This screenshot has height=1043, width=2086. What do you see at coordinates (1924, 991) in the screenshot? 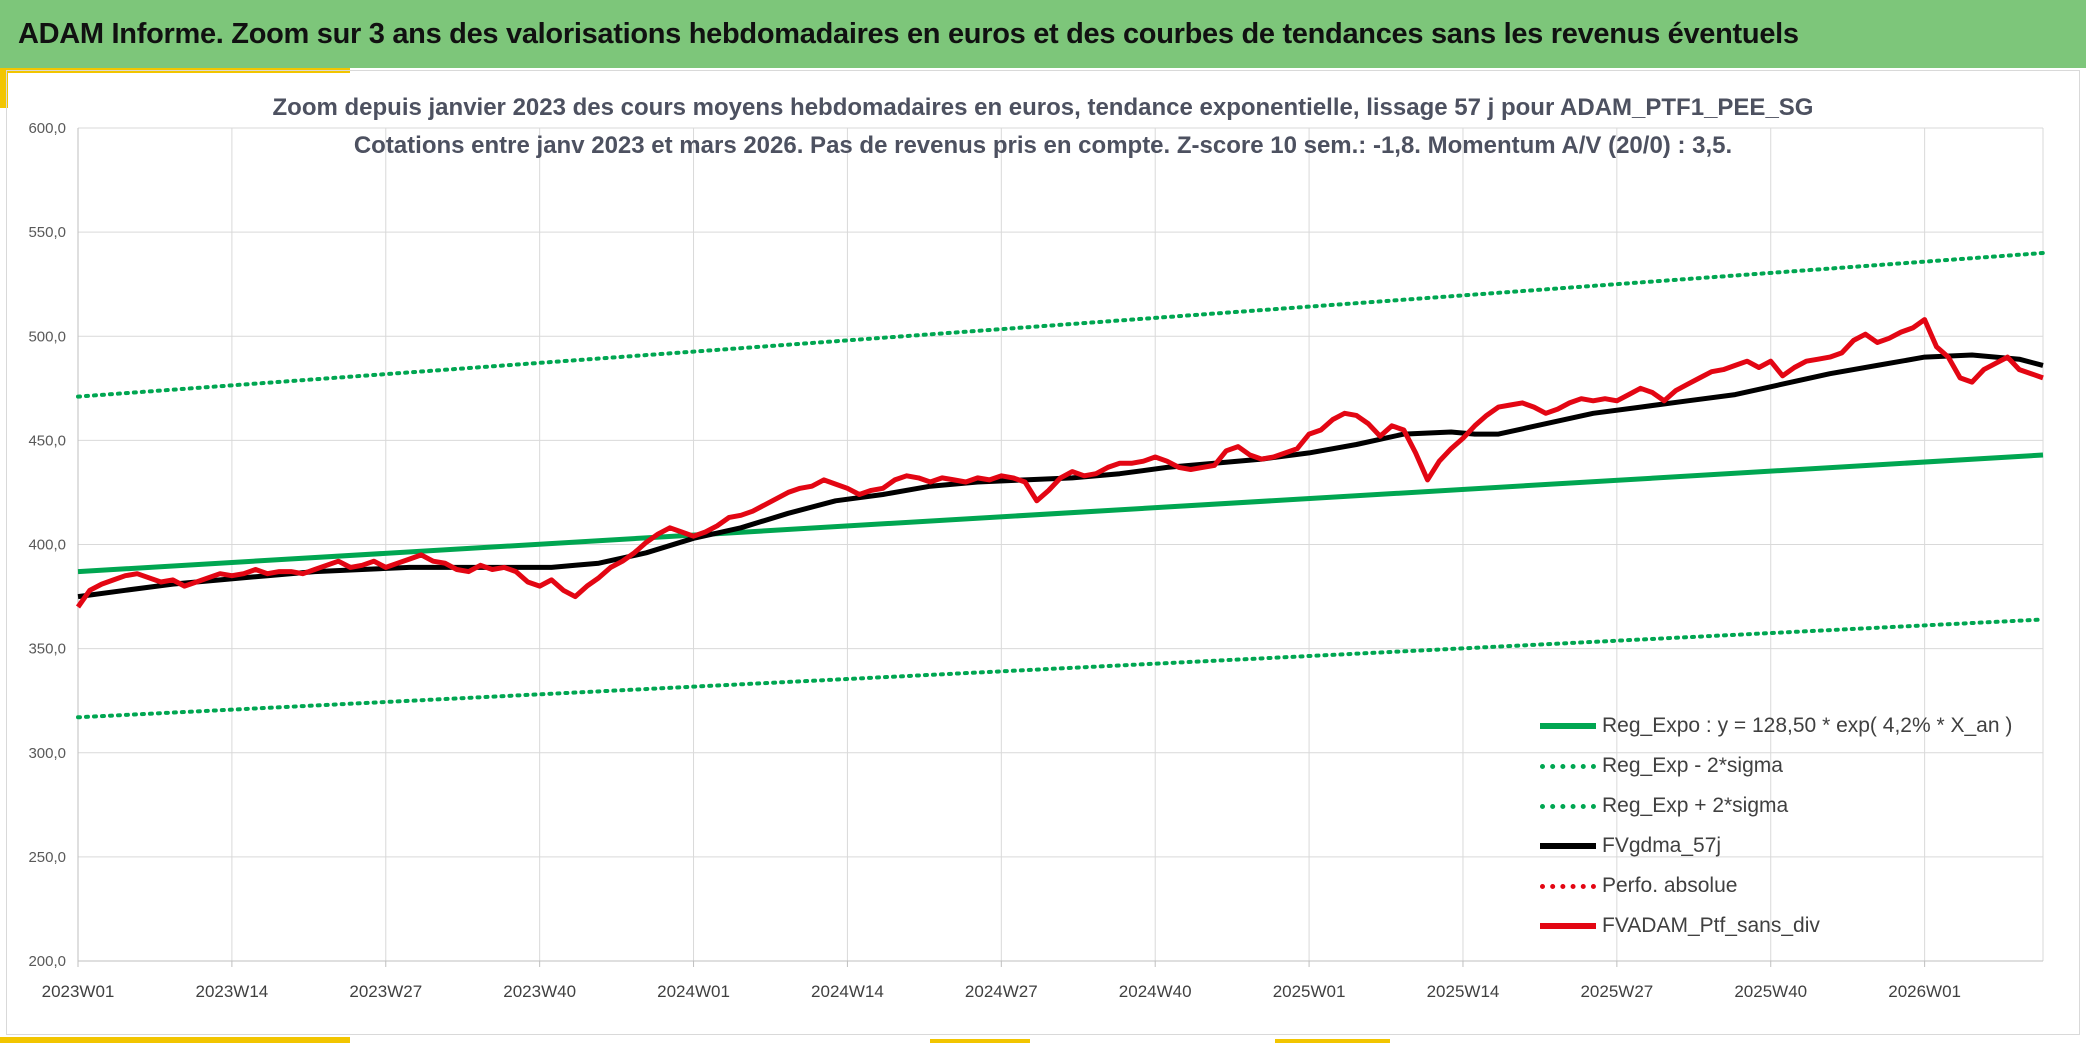
I see `x-tick-label: 2026W01` at bounding box center [1924, 991].